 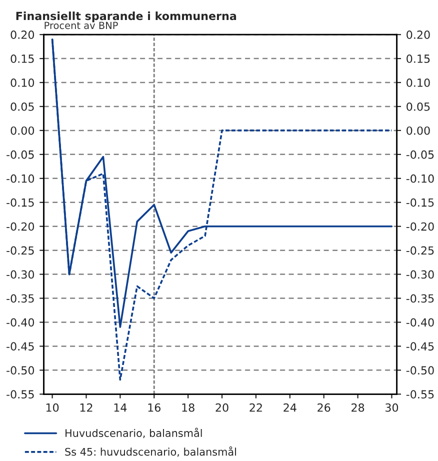 What do you see at coordinates (420, 274) in the screenshot?
I see `y2-tick-label: -0.30` at bounding box center [420, 274].